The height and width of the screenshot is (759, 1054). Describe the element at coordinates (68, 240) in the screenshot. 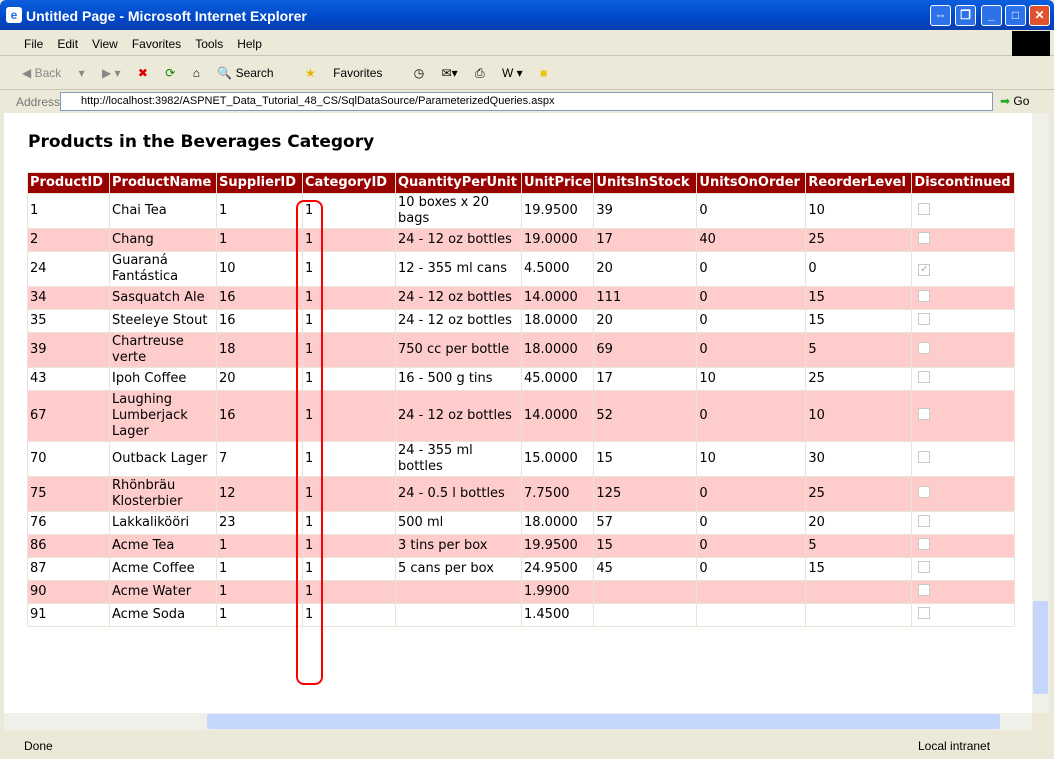

I see `table-cell: 2` at that location.